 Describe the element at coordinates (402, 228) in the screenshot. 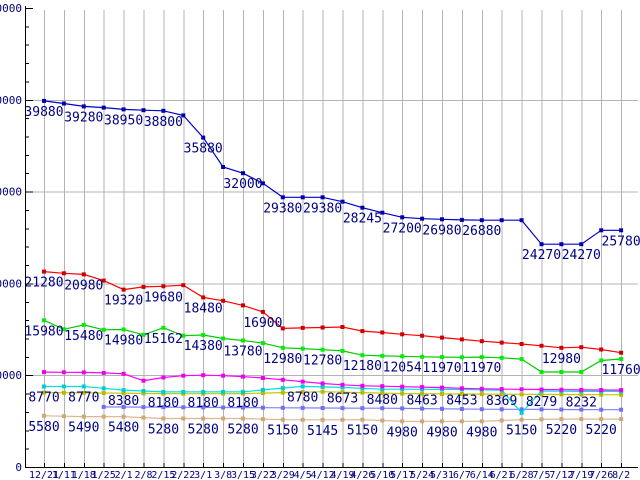

I see `blue-series-label: 27200` at that location.